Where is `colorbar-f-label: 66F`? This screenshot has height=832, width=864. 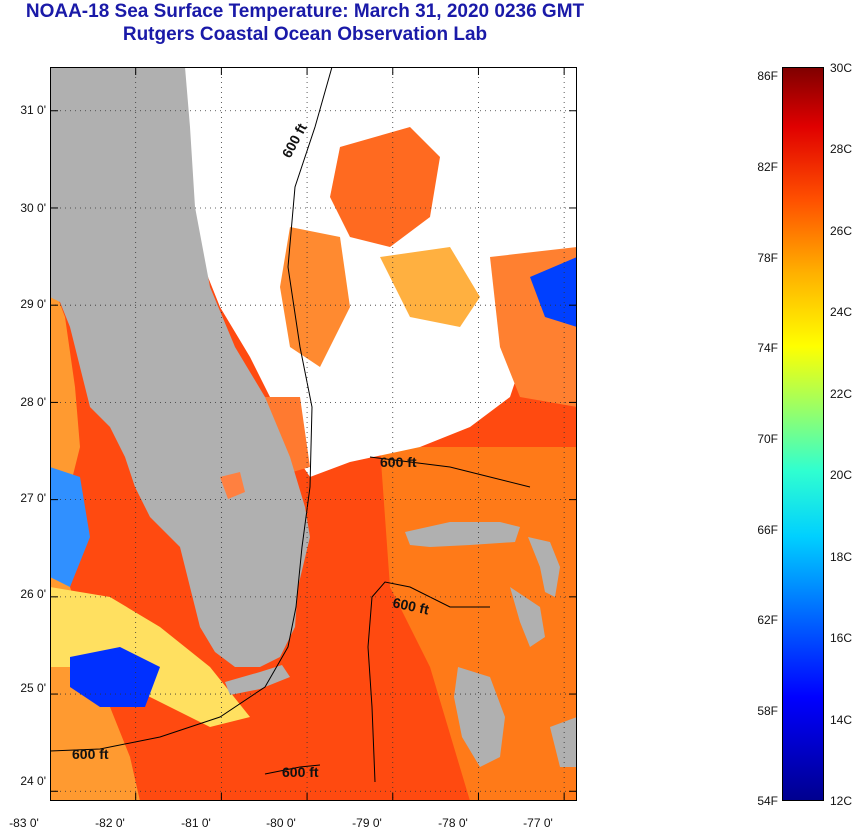
colorbar-f-label: 66F is located at coordinates (767, 530).